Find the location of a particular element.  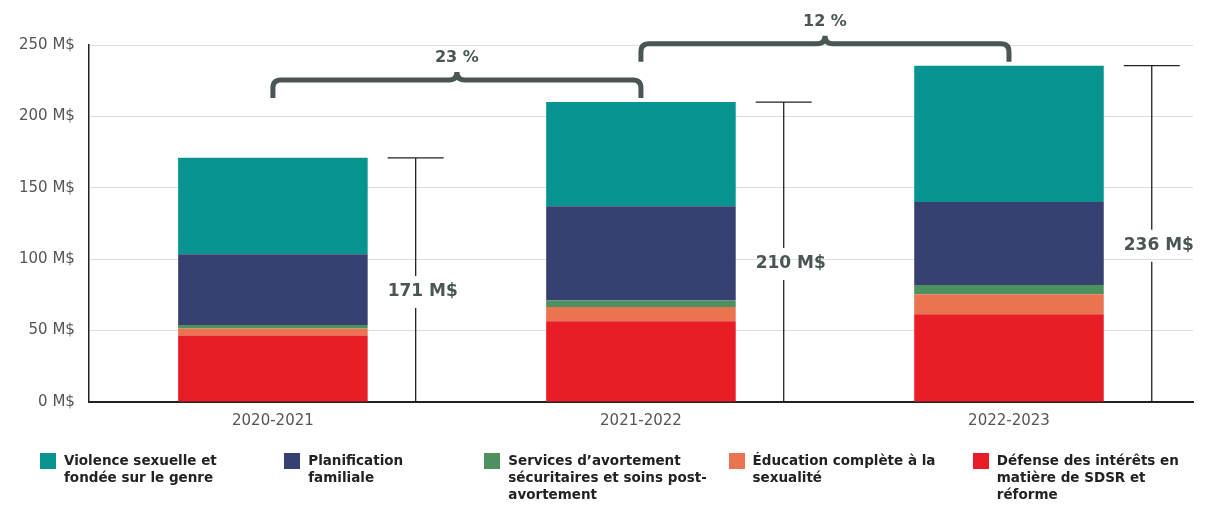

y-tick-label: 200 M$ is located at coordinates (46, 115).